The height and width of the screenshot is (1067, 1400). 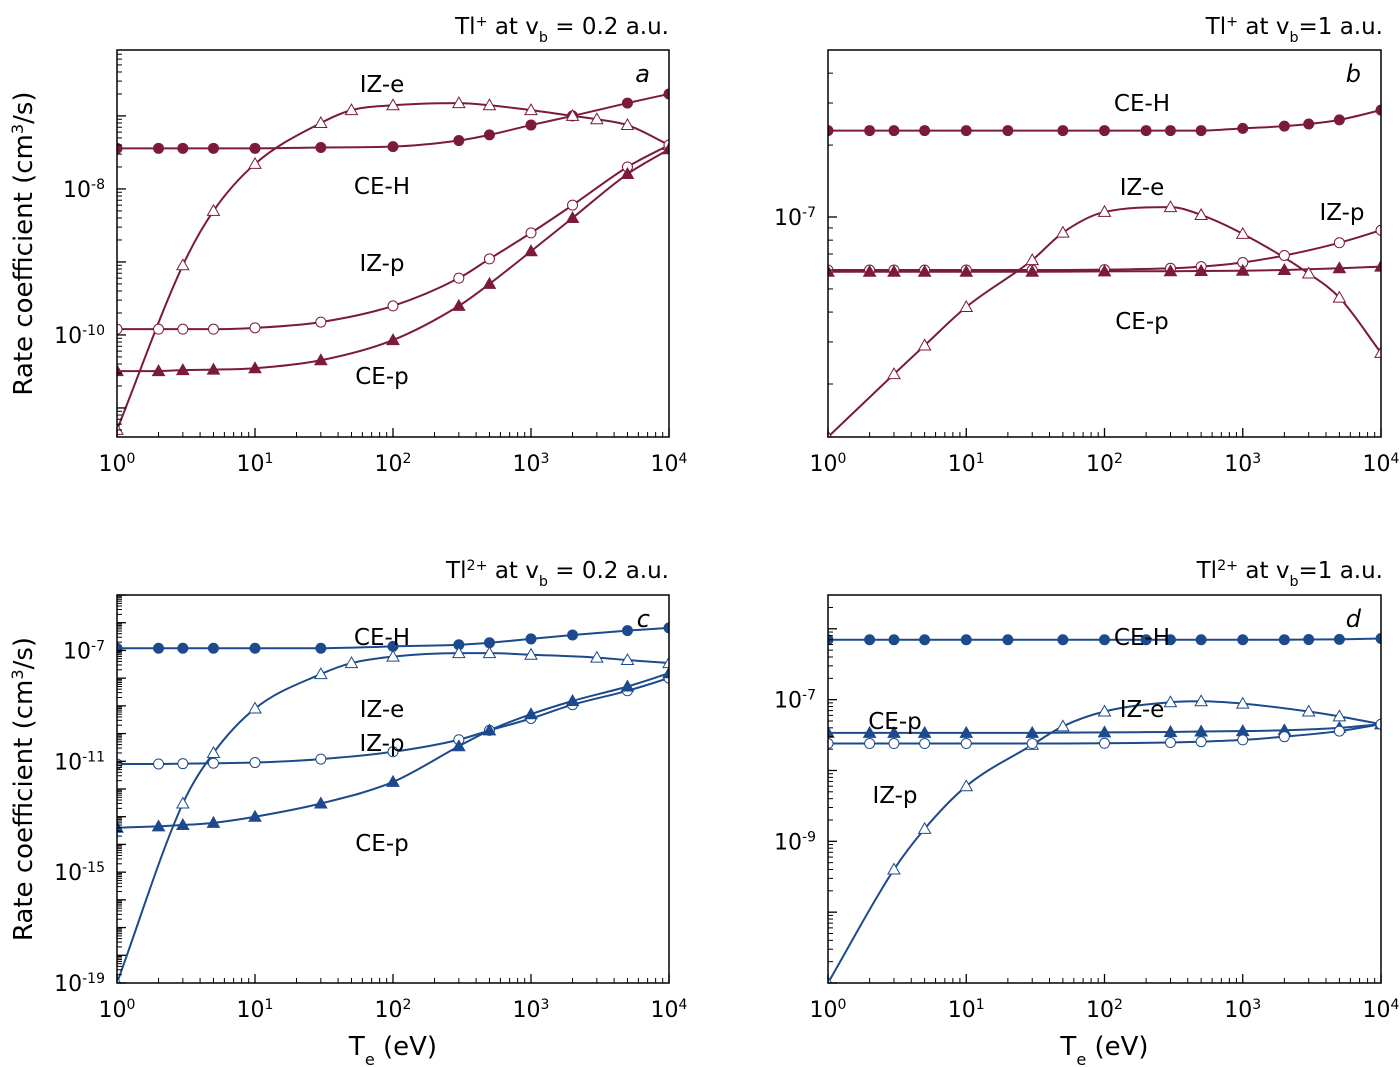 What do you see at coordinates (1289, 574) in the screenshot?
I see `panel-title: Tl2+ at vb=1 a.u.` at bounding box center [1289, 574].